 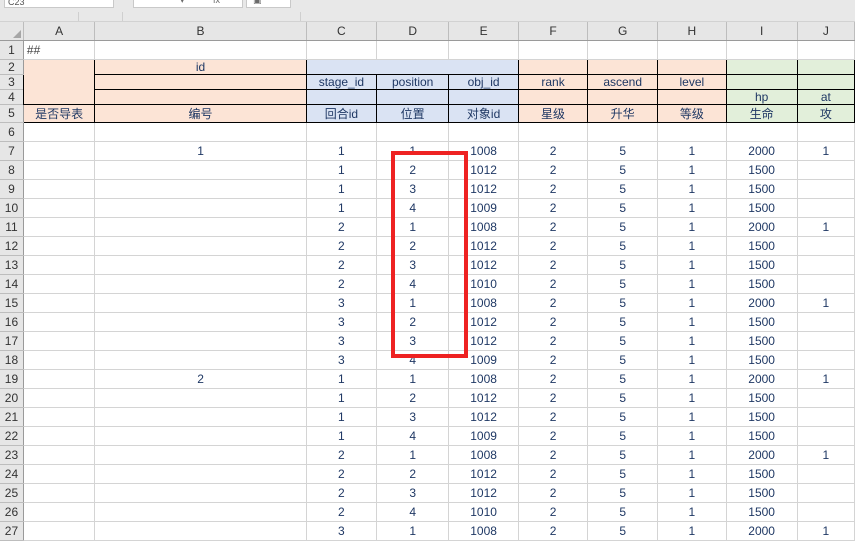 What do you see at coordinates (12, 493) in the screenshot?
I see `row-header-25: 25` at bounding box center [12, 493].